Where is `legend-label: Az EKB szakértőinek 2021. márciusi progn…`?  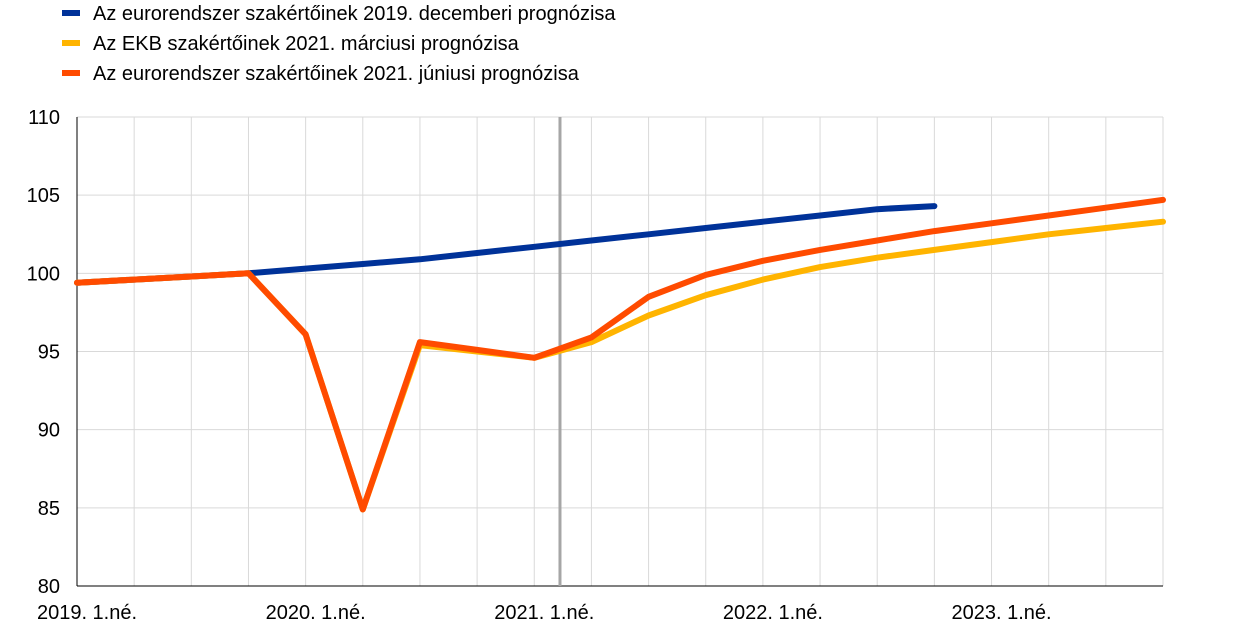 legend-label: Az EKB szakértőinek 2021. márciusi progn… is located at coordinates (306, 44).